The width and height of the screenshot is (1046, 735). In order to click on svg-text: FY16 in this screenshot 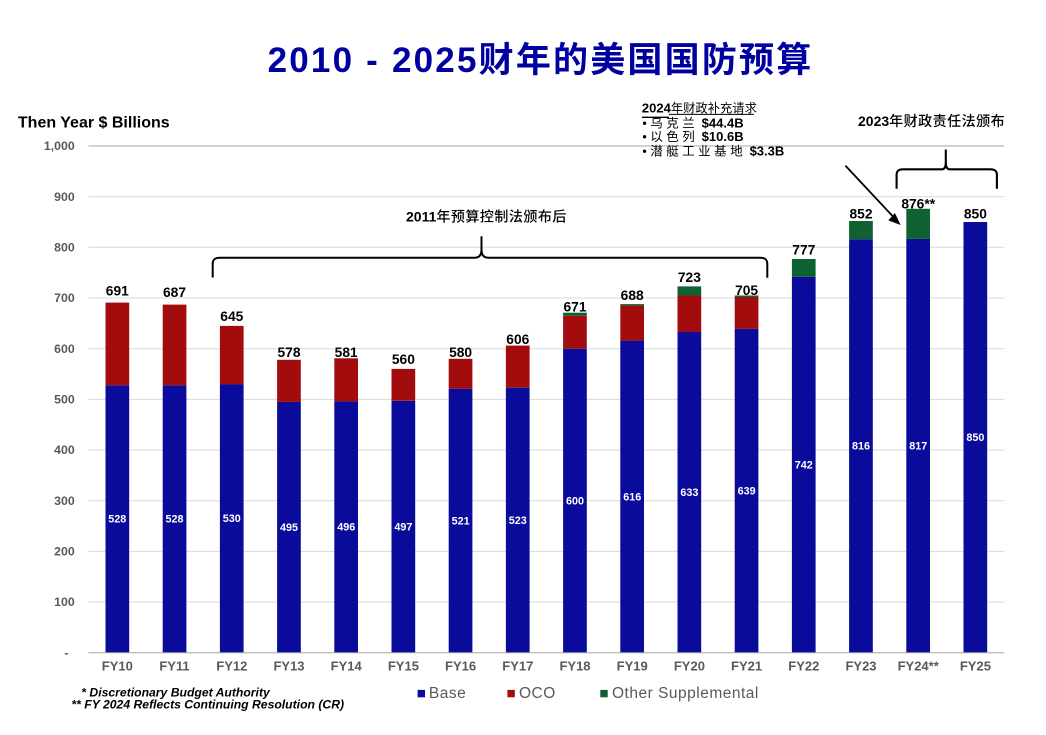, I will do `click(460, 666)`.